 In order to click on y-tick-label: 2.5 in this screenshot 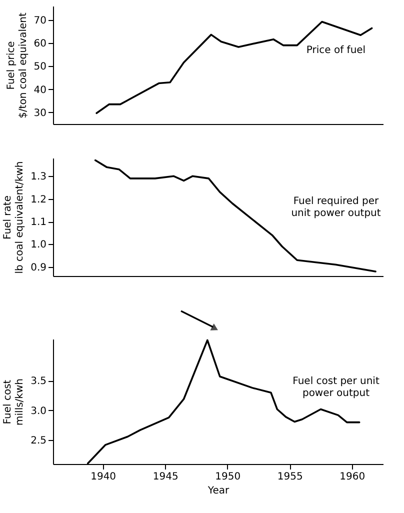, I will do `click(38, 441)`.